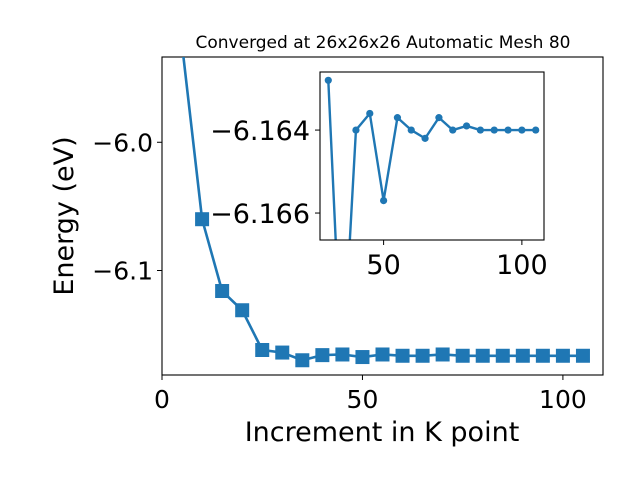 The image size is (640, 480). Describe the element at coordinates (563, 399) in the screenshot. I see `x-tick-label: 100` at that location.